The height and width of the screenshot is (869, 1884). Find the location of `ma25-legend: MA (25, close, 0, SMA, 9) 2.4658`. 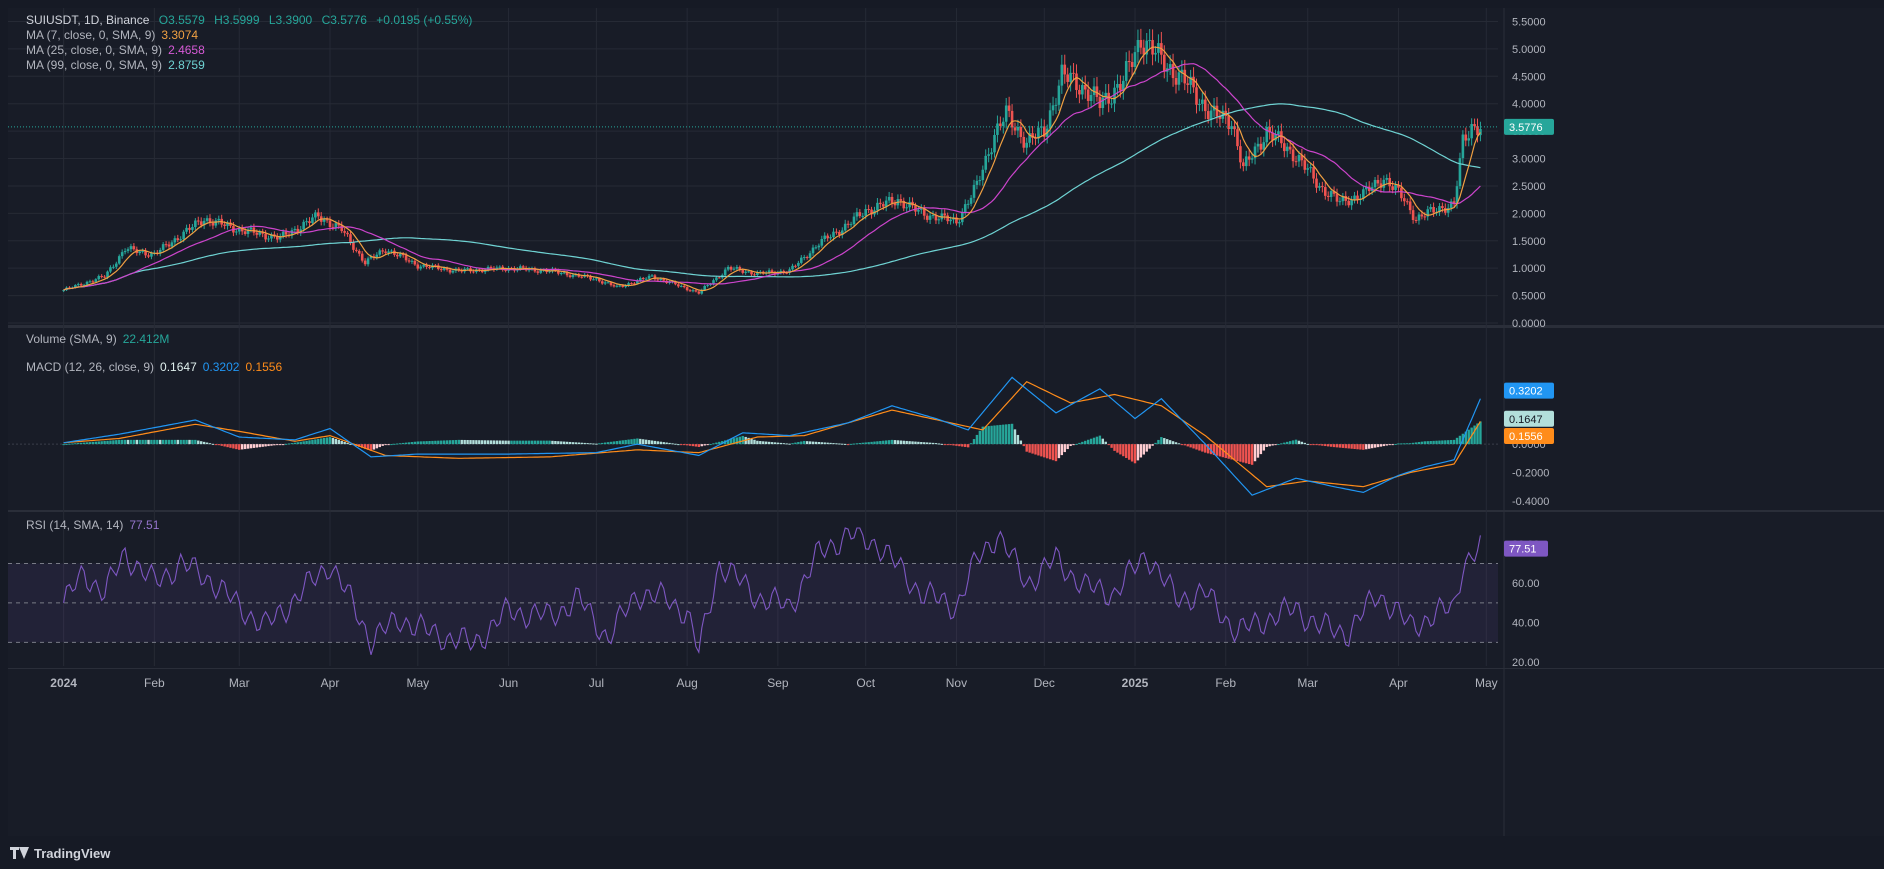

ma25-legend: MA (25, close, 0, SMA, 9) 2.4658 is located at coordinates (115, 50).